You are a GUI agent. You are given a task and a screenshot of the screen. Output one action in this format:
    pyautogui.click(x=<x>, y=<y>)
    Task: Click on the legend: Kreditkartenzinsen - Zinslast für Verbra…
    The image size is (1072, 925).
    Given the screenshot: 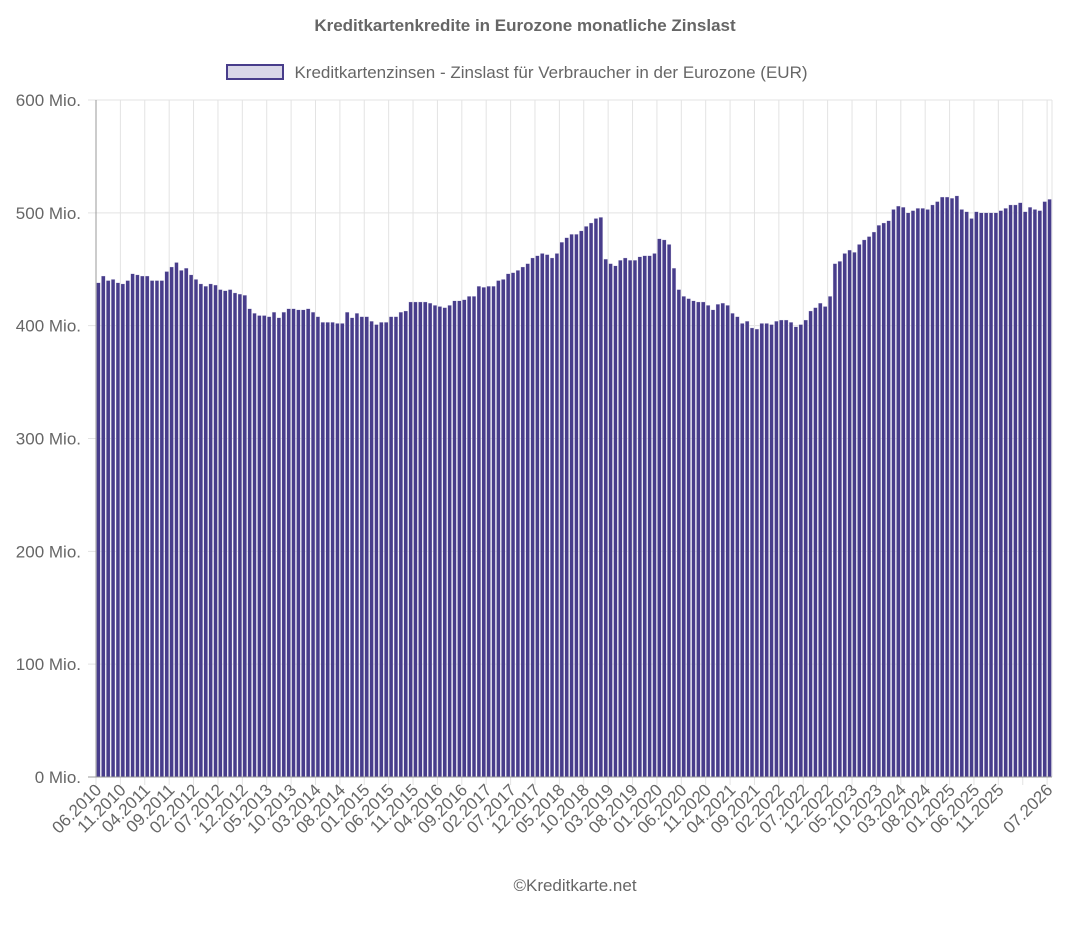 What is the action you would take?
    pyautogui.click(x=517, y=73)
    